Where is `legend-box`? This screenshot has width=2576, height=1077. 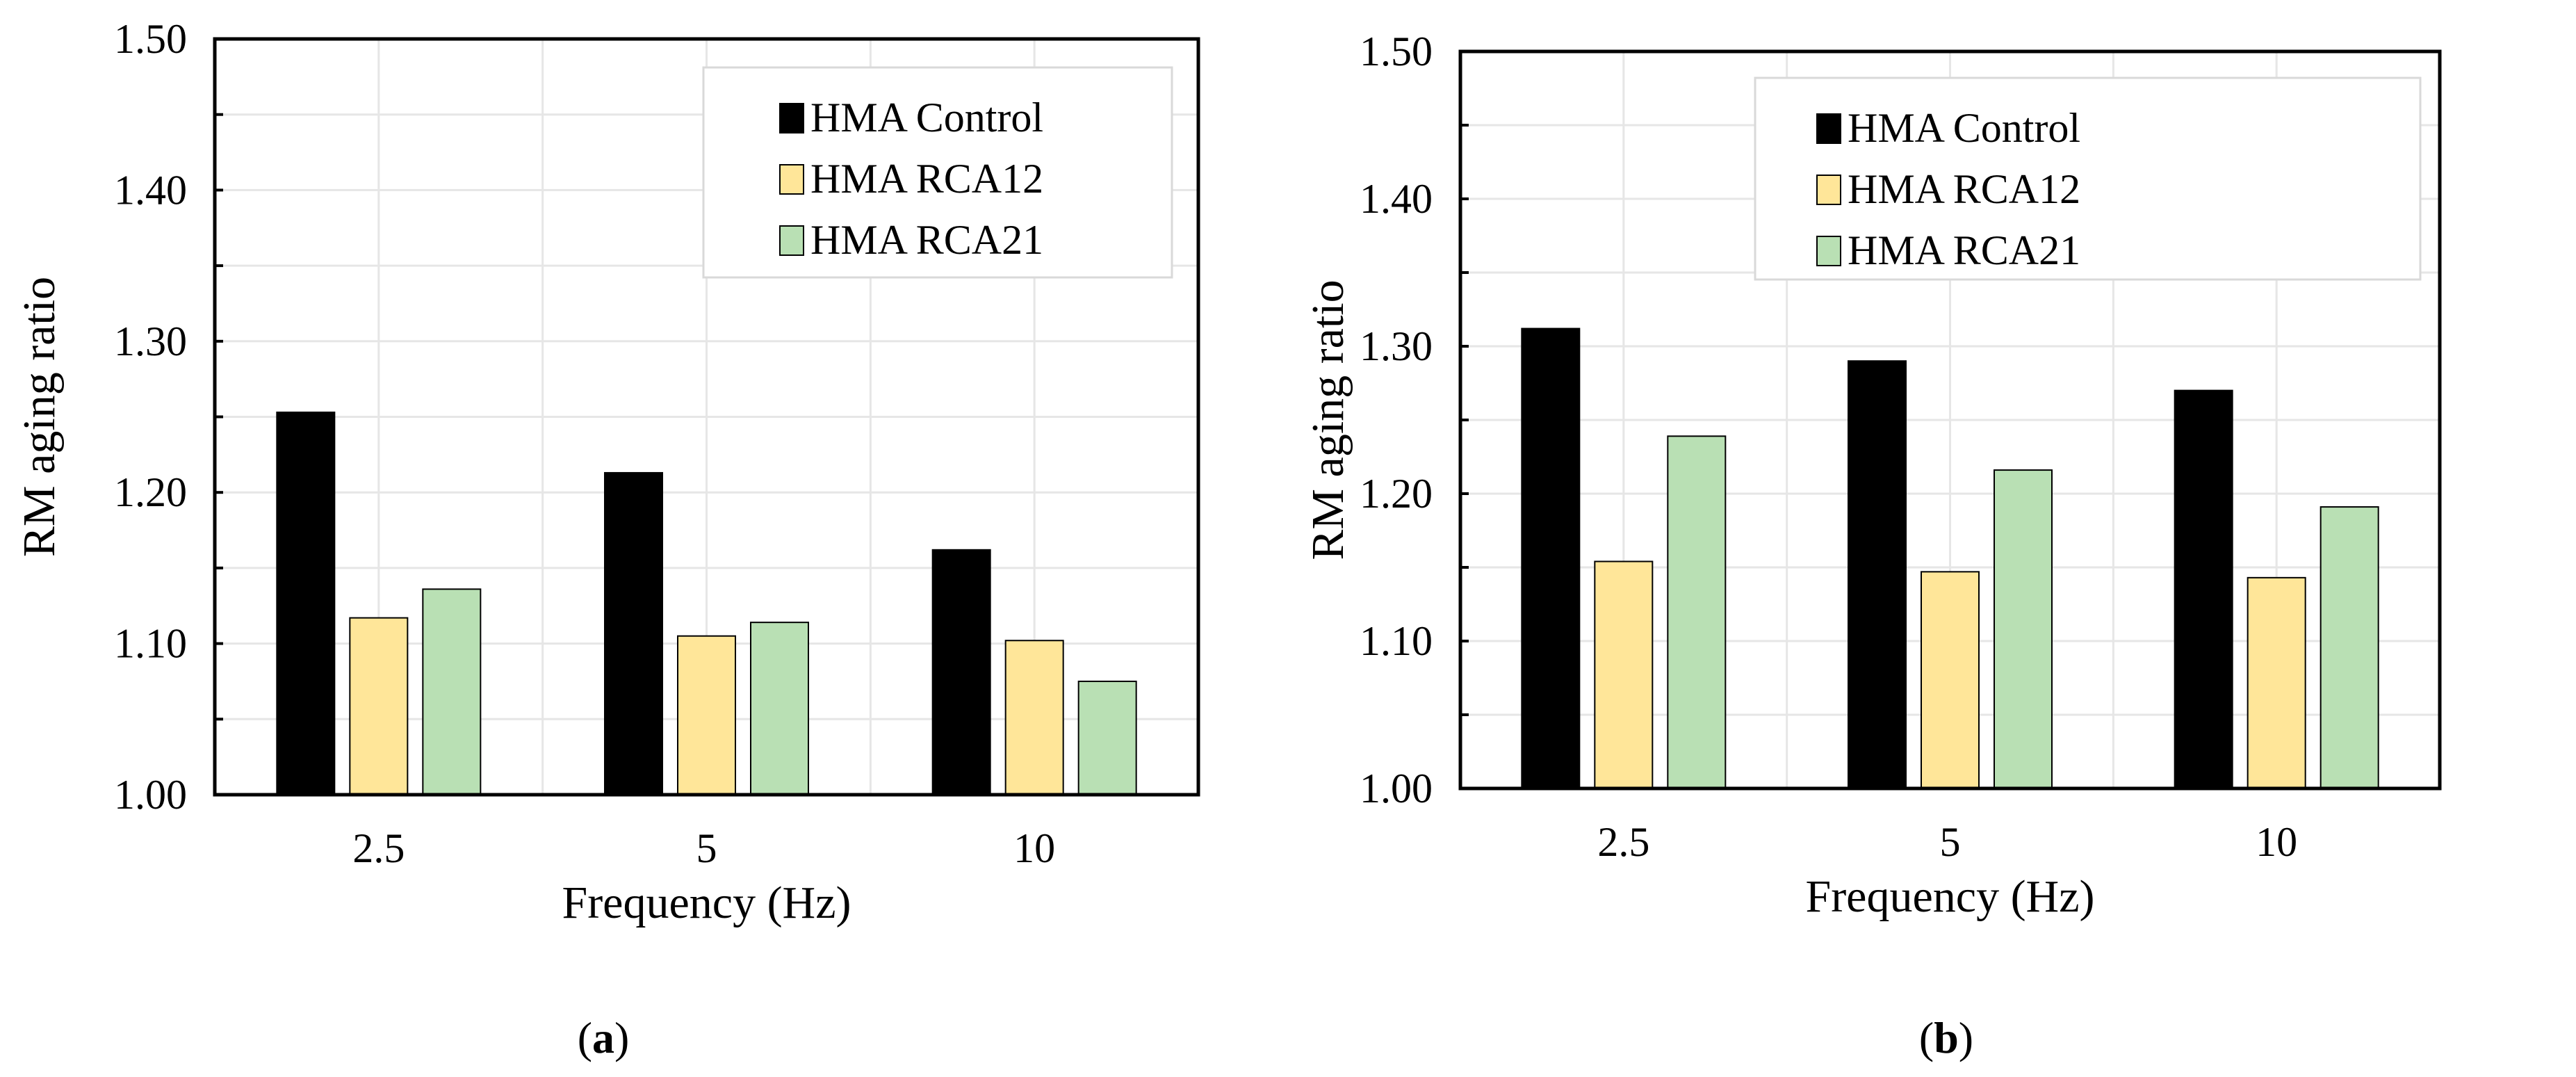 legend-box is located at coordinates (2088, 178).